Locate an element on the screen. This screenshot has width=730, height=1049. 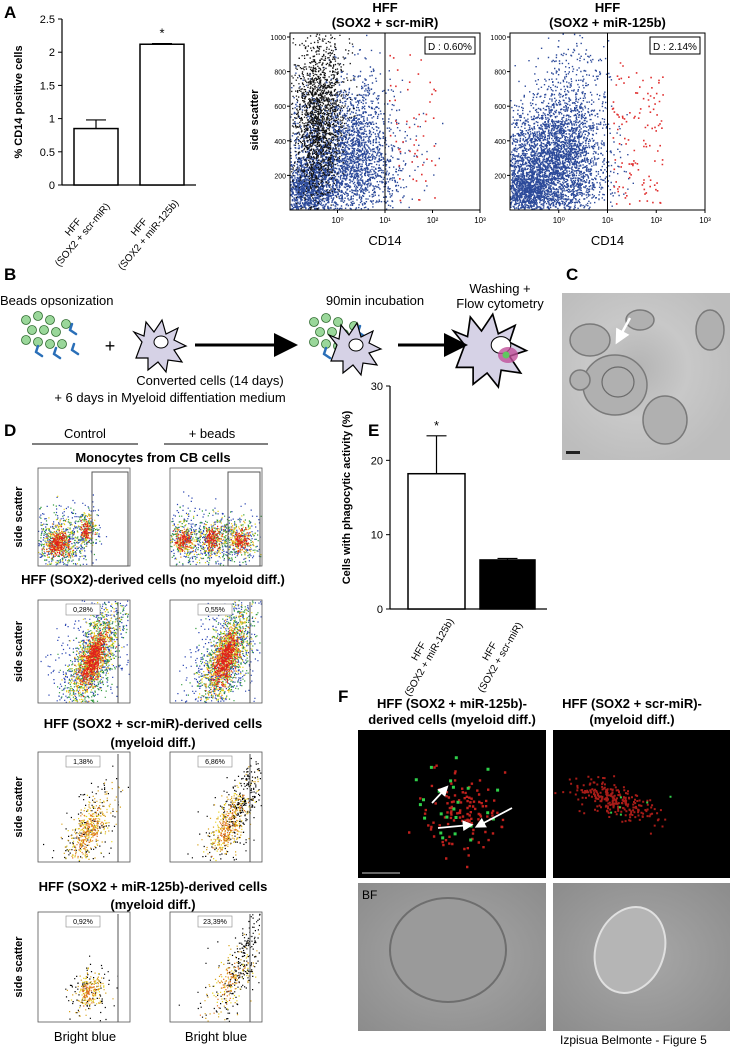
plot-title: HFF is located at coordinates (384, 7).